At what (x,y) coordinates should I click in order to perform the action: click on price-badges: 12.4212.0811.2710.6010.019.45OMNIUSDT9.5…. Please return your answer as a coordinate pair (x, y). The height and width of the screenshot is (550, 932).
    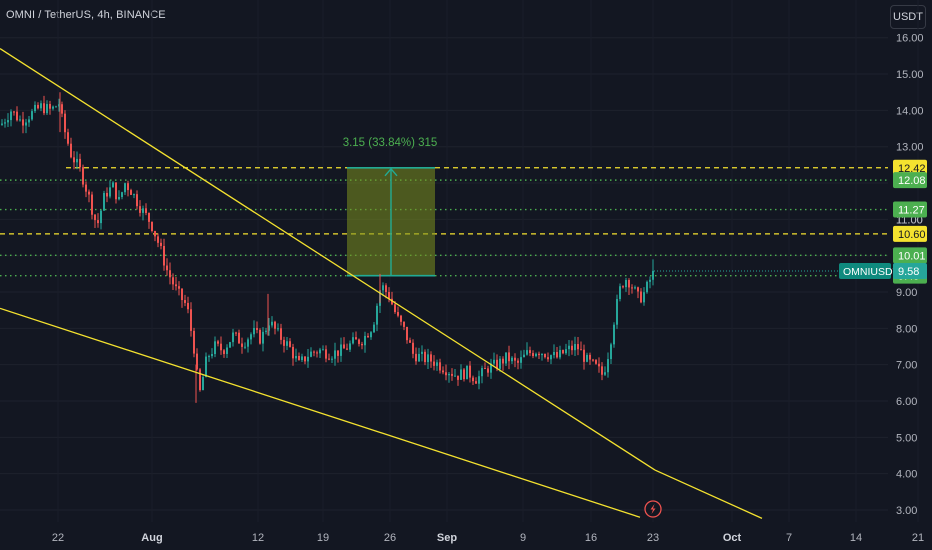
    Looking at the image, I should click on (790, 221).